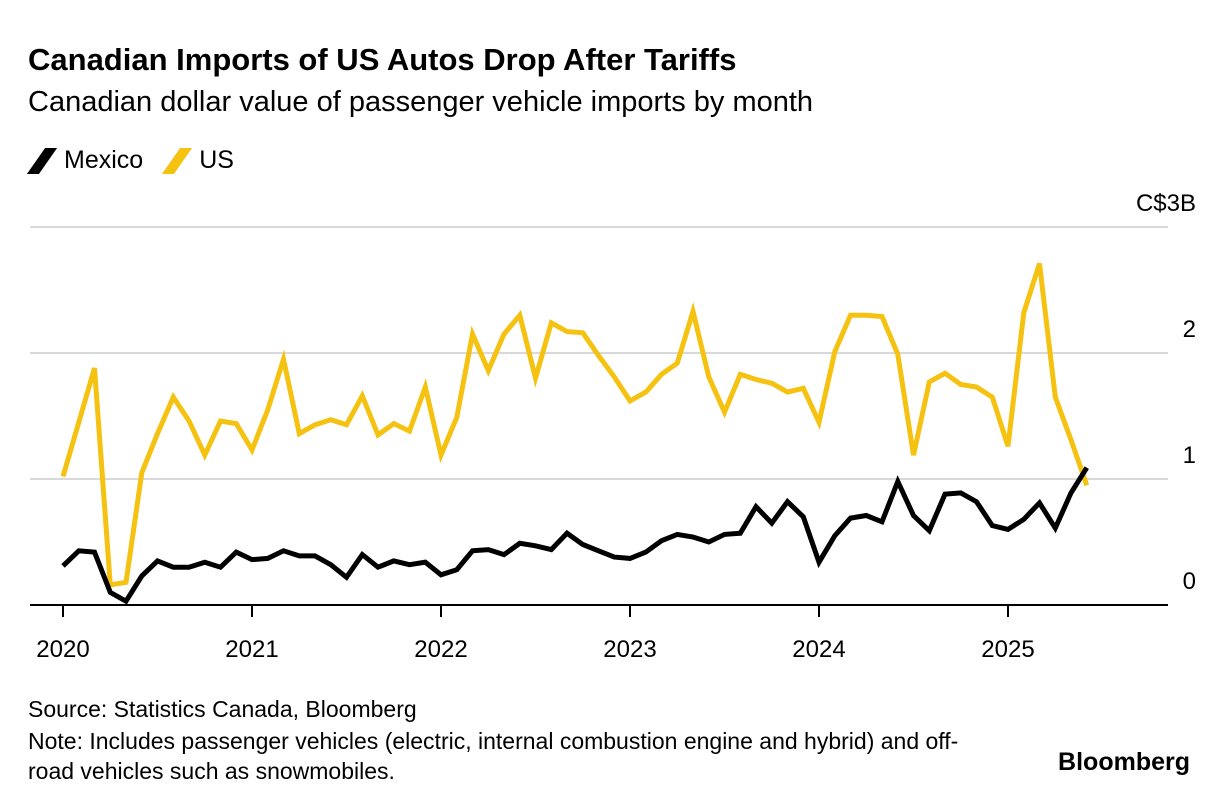 This screenshot has width=1230, height=808. I want to click on legend-item-us: US, so click(198, 160).